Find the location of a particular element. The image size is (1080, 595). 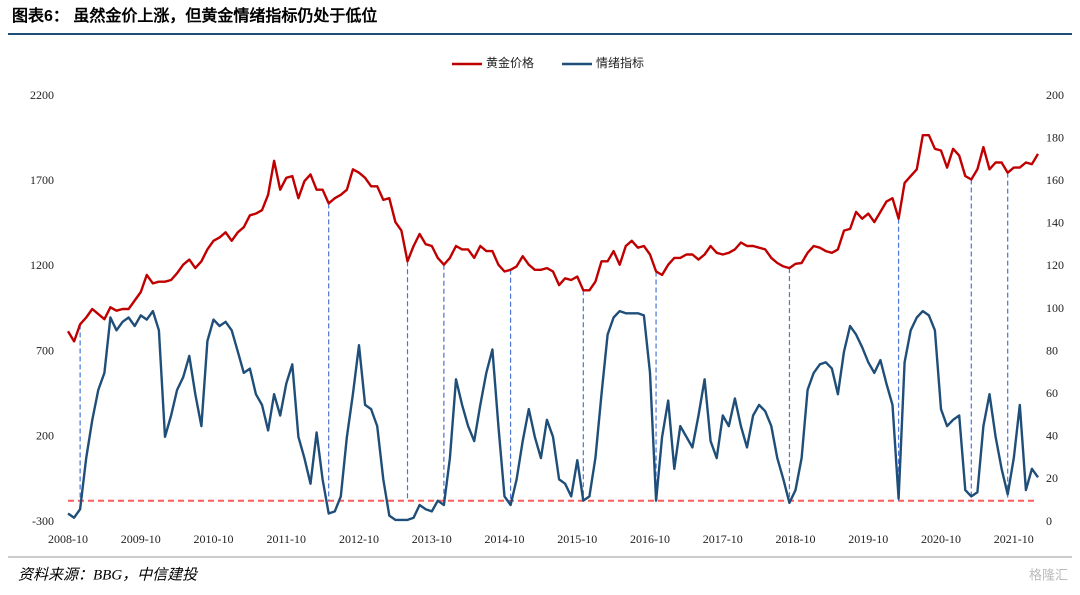

source-note: 资料来源：BBG，中信建投 is located at coordinates (108, 574).